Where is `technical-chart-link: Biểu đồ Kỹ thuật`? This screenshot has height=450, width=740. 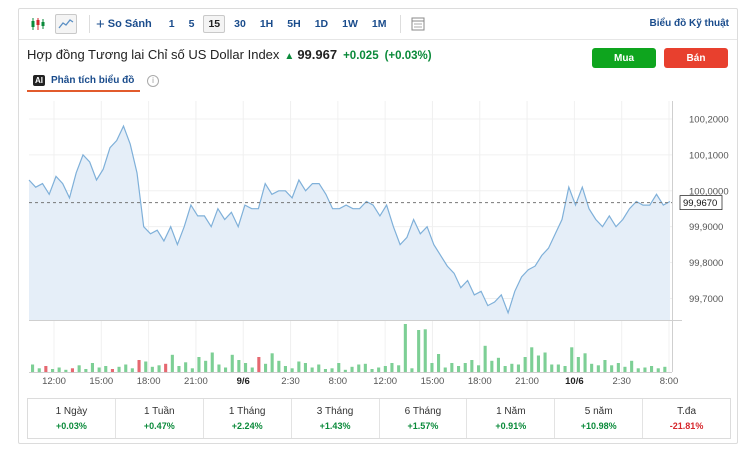 technical-chart-link: Biểu đồ Kỹ thuật is located at coordinates (689, 23).